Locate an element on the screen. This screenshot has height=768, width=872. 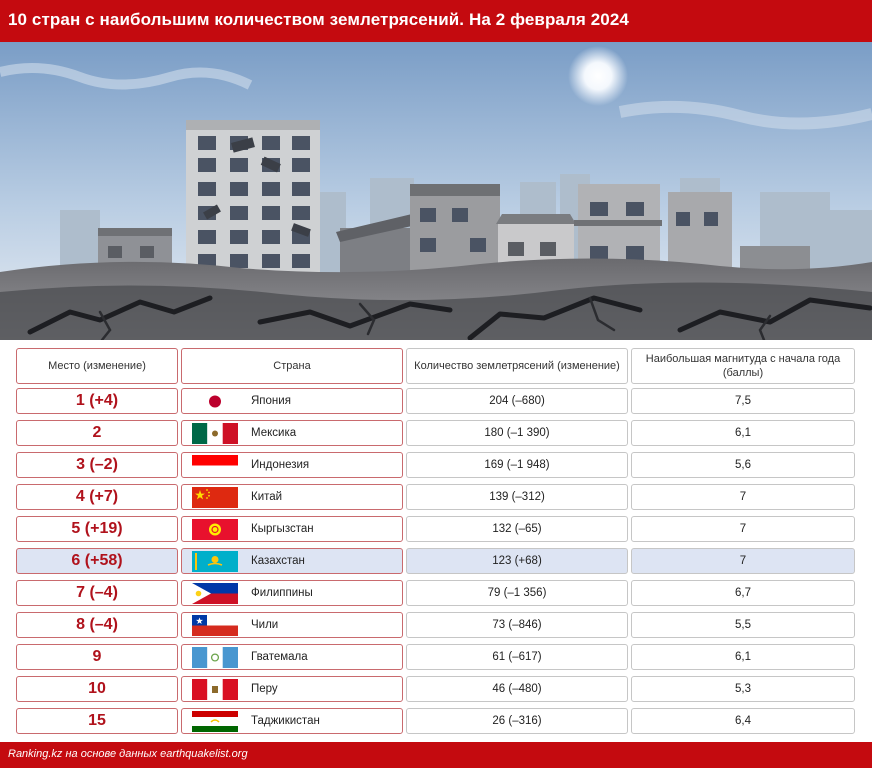
rank-cell: 4 (+7) is located at coordinates (97, 497).